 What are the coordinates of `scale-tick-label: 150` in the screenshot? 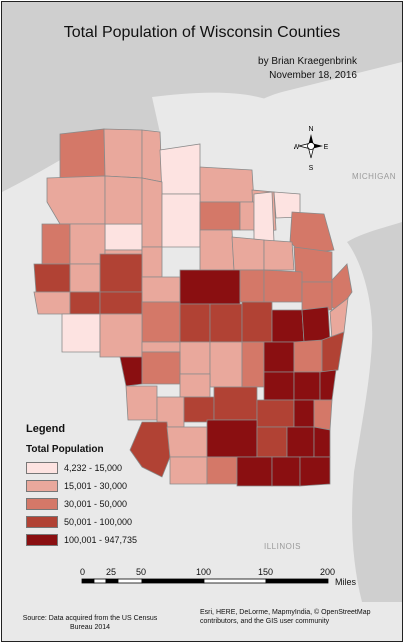 It's located at (266, 572).